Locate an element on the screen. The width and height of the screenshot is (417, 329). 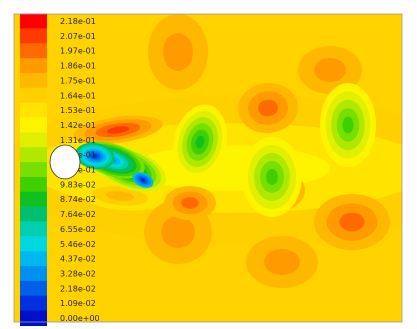
colorbar-tick-label: 1.97e-01 is located at coordinates (78, 51).